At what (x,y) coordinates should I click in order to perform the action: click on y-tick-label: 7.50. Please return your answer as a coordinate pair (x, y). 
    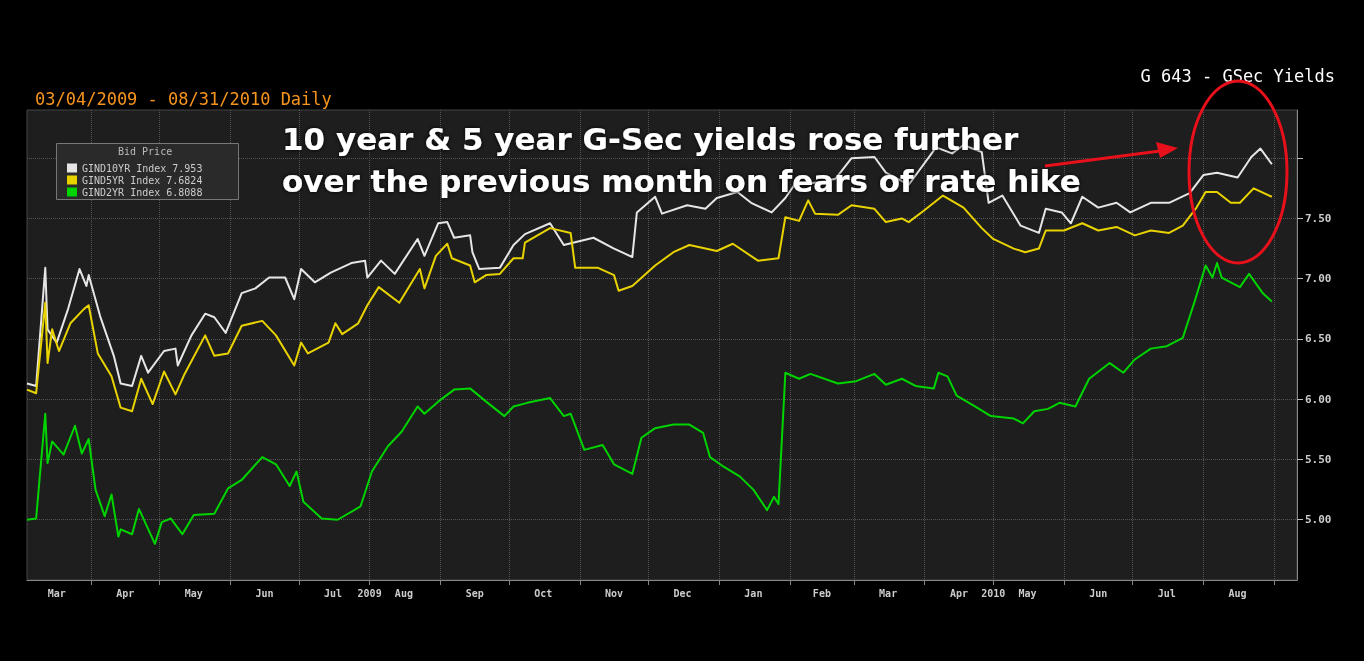
    Looking at the image, I should click on (1318, 218).